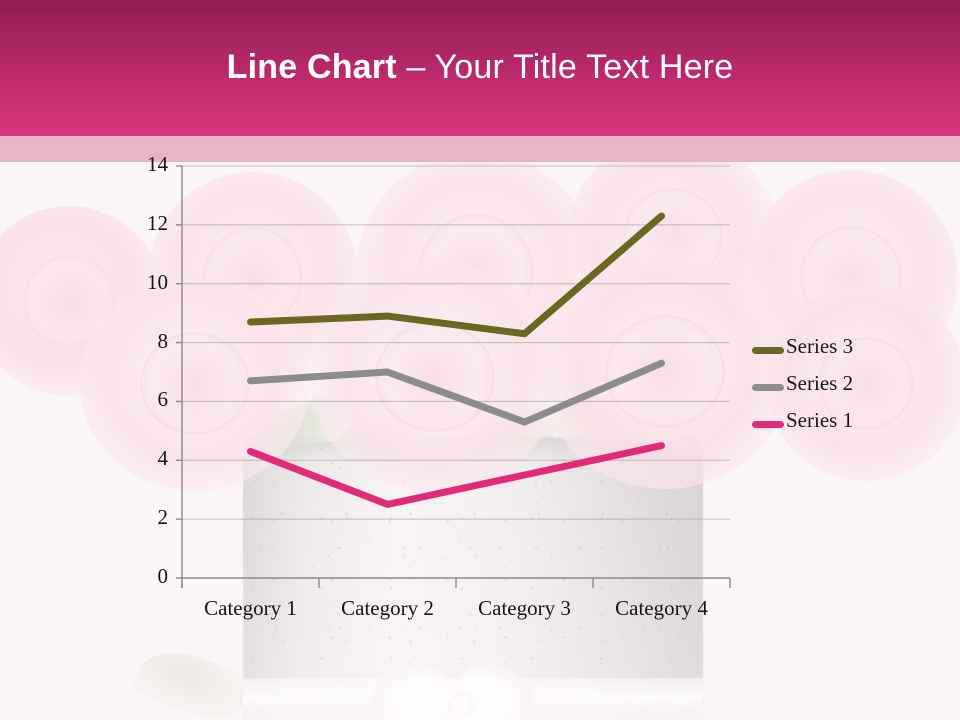  I want to click on y-axis-tick-label: 10, so click(157, 281).